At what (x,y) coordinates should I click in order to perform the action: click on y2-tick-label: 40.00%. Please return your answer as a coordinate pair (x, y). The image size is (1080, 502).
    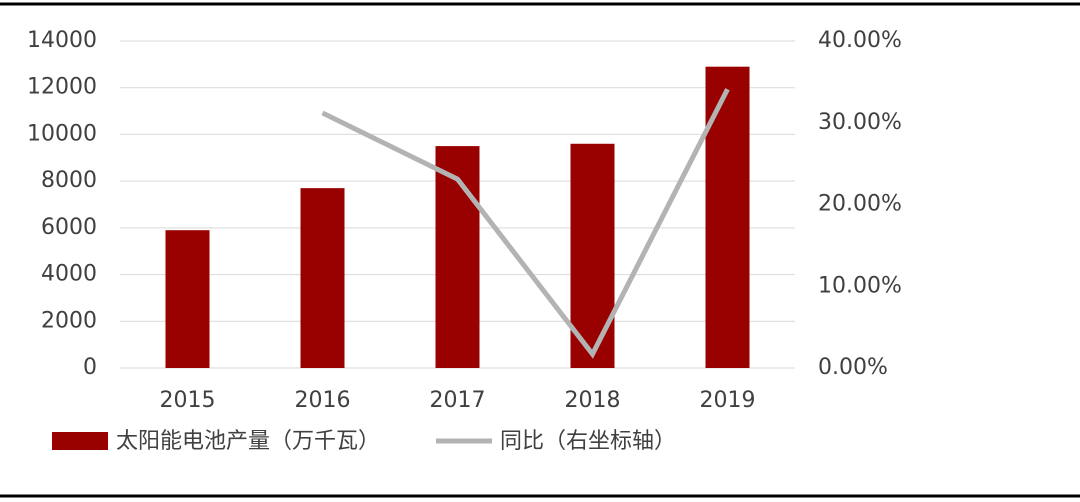
    Looking at the image, I should click on (860, 40).